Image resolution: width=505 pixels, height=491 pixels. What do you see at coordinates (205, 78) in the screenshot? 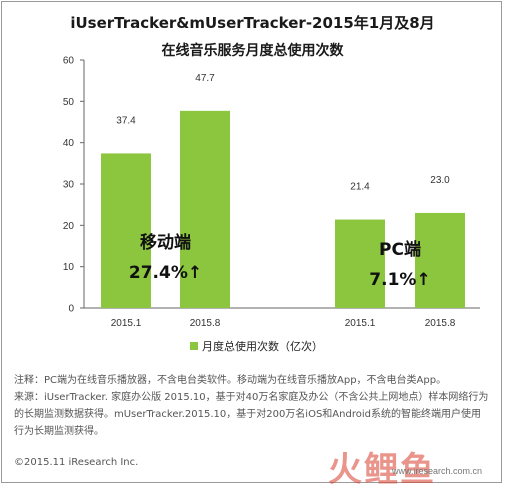
I see `bar-value-label: 47.7` at bounding box center [205, 78].